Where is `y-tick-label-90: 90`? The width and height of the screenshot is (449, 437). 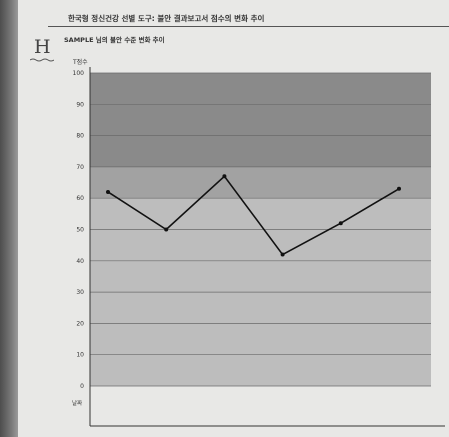
y-tick-label-90: 90 is located at coordinates (80, 104).